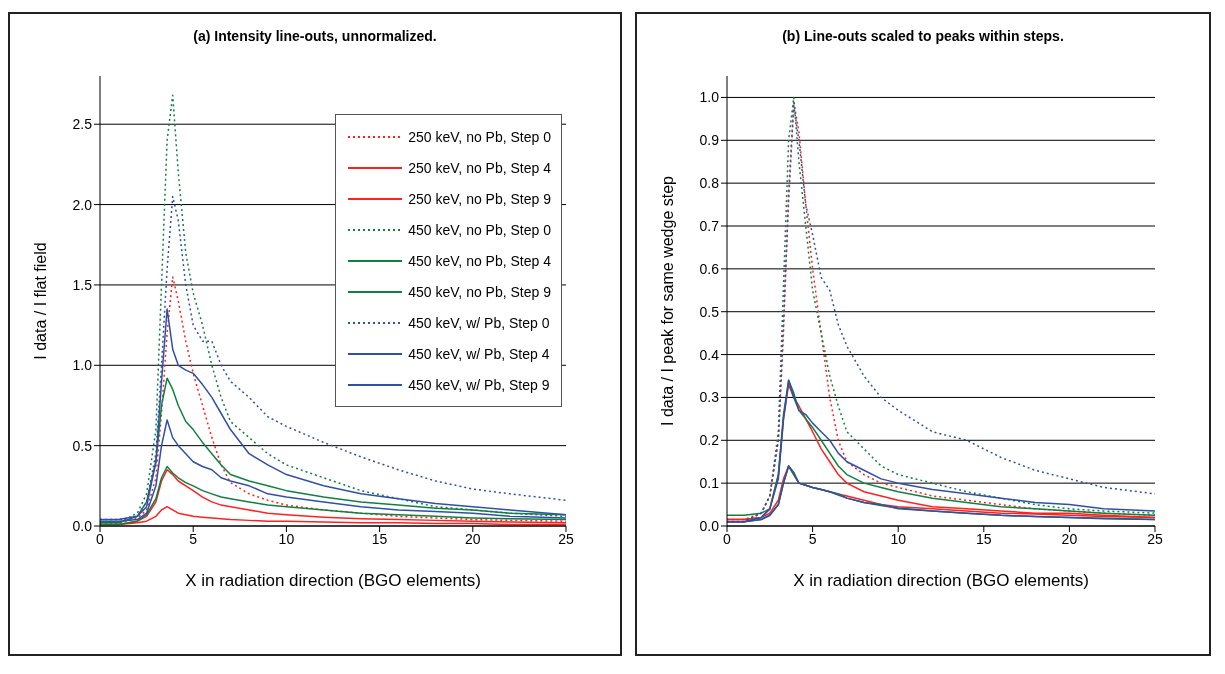 The width and height of the screenshot is (1225, 674). Describe the element at coordinates (315, 36) in the screenshot. I see `chart-title: (a) Intensity line-outs, unnormalized.` at that location.